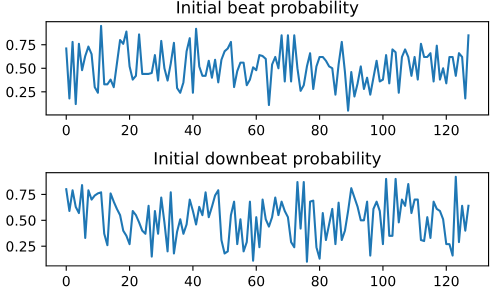 Image resolution: width=496 pixels, height=289 pixels. I want to click on chart-title: Initial downbeat probability, so click(267, 160).